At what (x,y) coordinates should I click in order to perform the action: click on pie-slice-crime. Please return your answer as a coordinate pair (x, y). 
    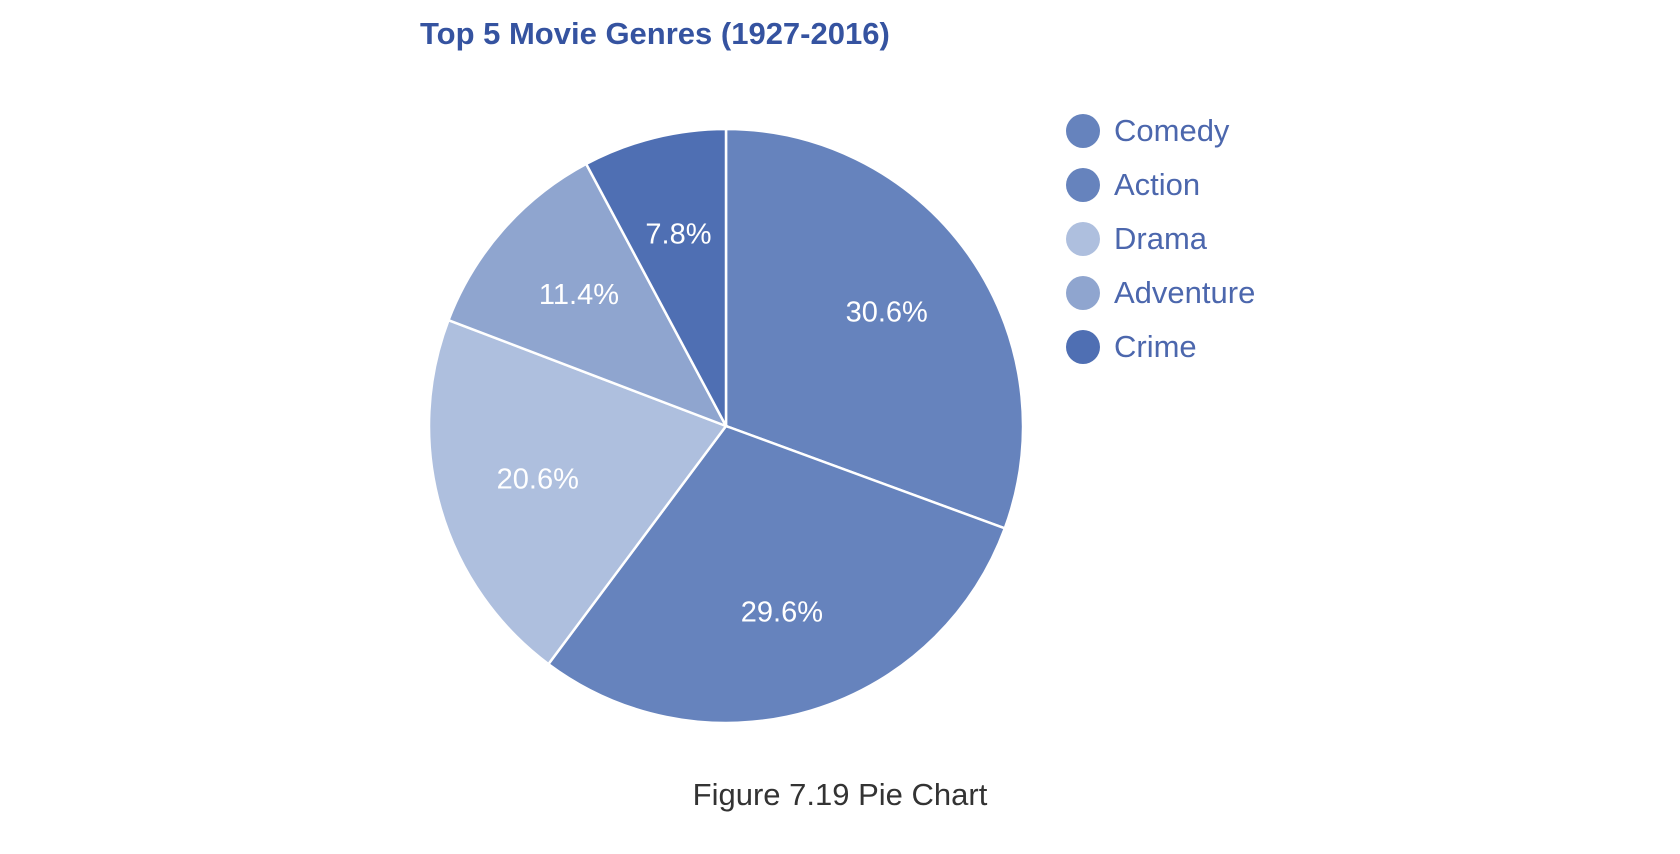
    Looking at the image, I should click on (656, 277).